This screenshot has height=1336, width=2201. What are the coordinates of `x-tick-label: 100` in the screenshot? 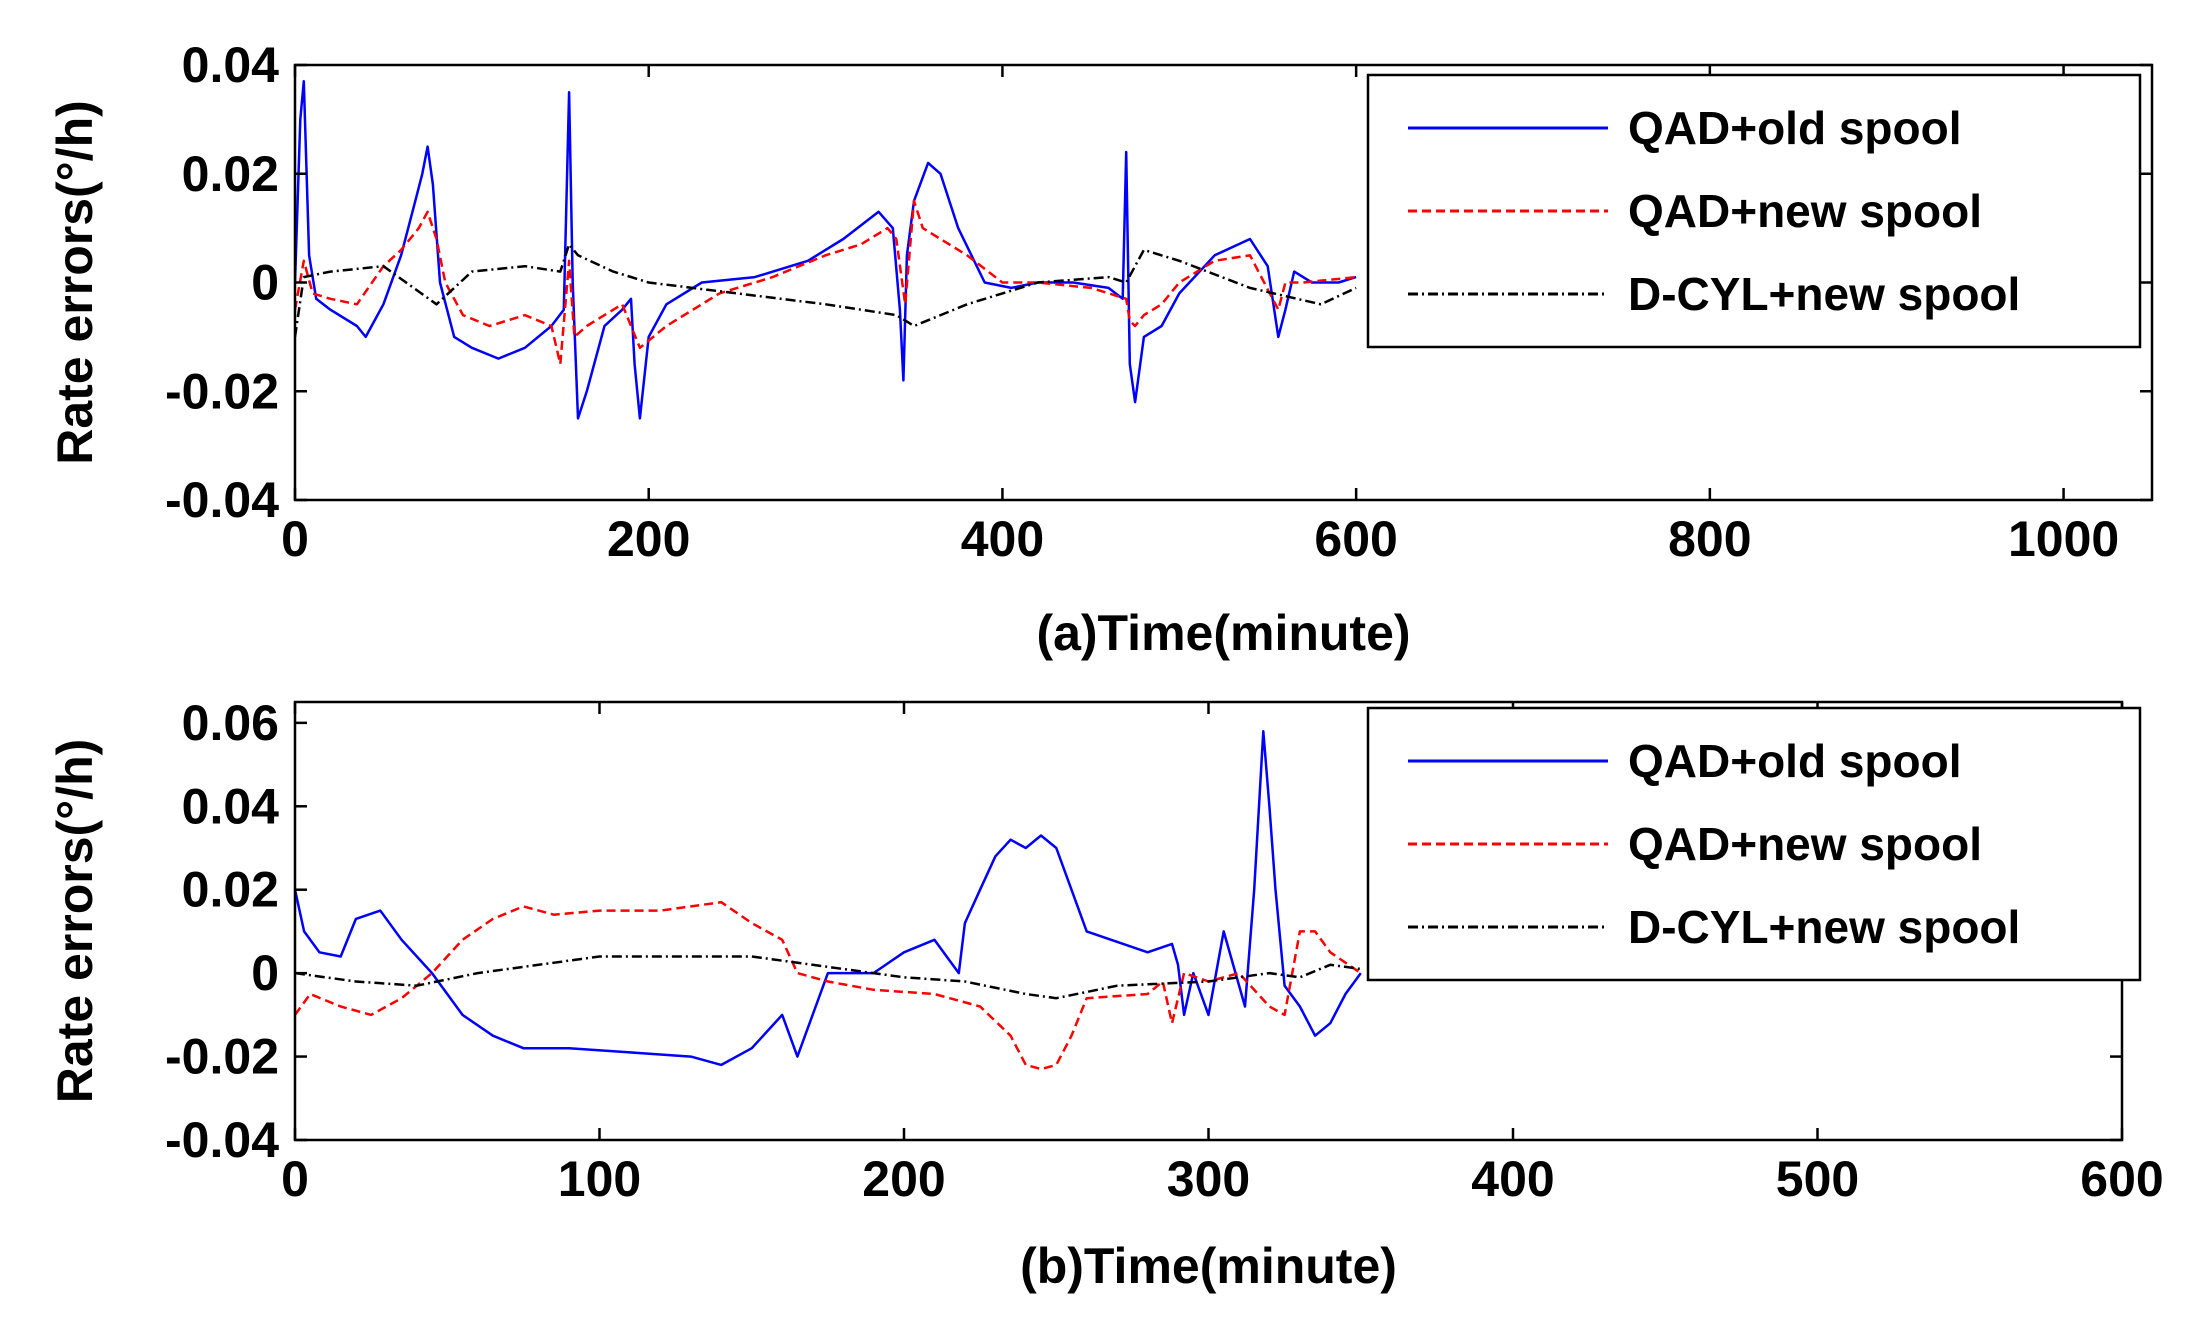 It's located at (599, 1179).